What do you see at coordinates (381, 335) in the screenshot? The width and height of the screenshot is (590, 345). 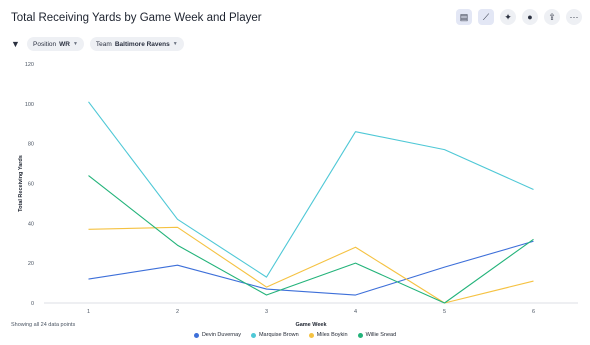 I see `legend-label: Willie Snead` at bounding box center [381, 335].